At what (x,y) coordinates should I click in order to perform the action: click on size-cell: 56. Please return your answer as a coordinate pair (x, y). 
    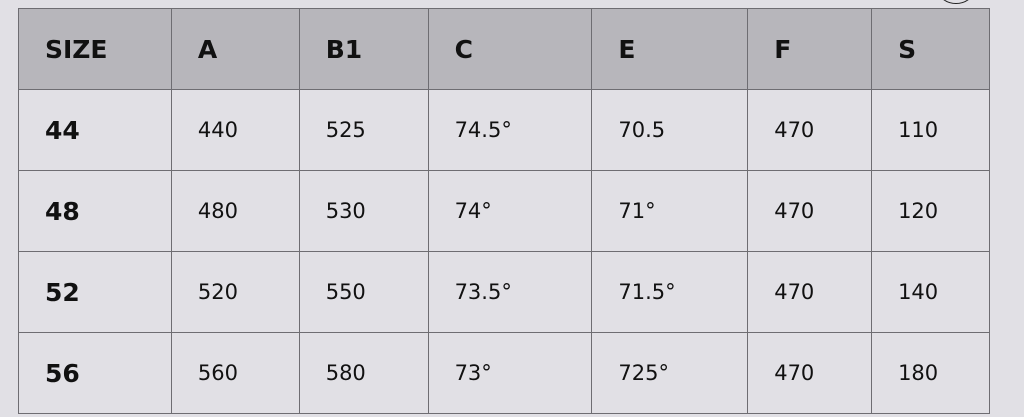
    Looking at the image, I should click on (95, 373).